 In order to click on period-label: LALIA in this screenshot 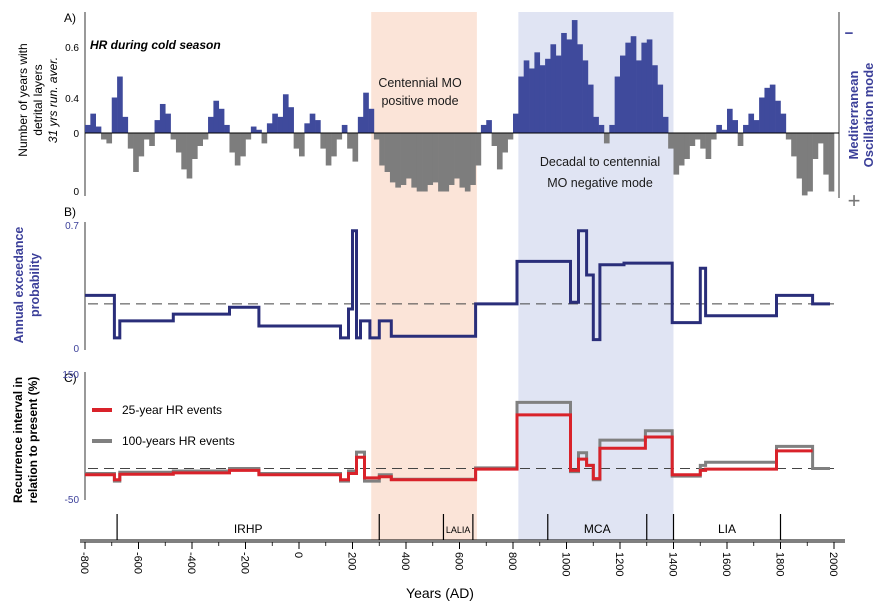, I will do `click(458, 530)`.